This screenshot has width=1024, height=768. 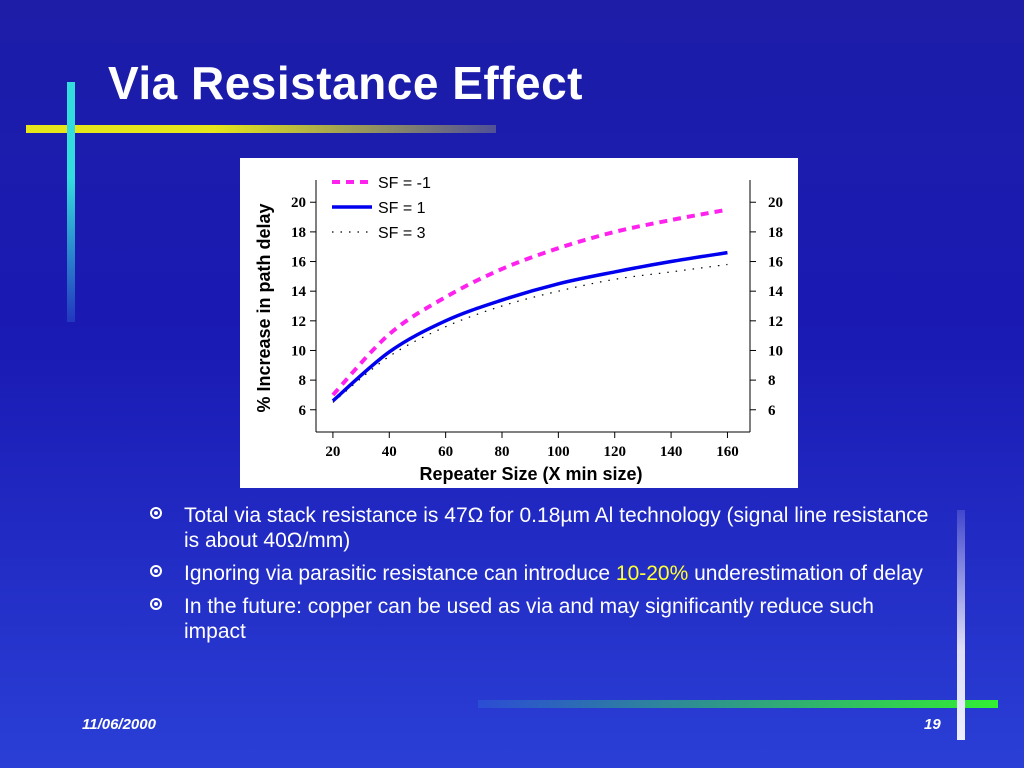 What do you see at coordinates (530, 333) in the screenshot?
I see `series-line-dotted` at bounding box center [530, 333].